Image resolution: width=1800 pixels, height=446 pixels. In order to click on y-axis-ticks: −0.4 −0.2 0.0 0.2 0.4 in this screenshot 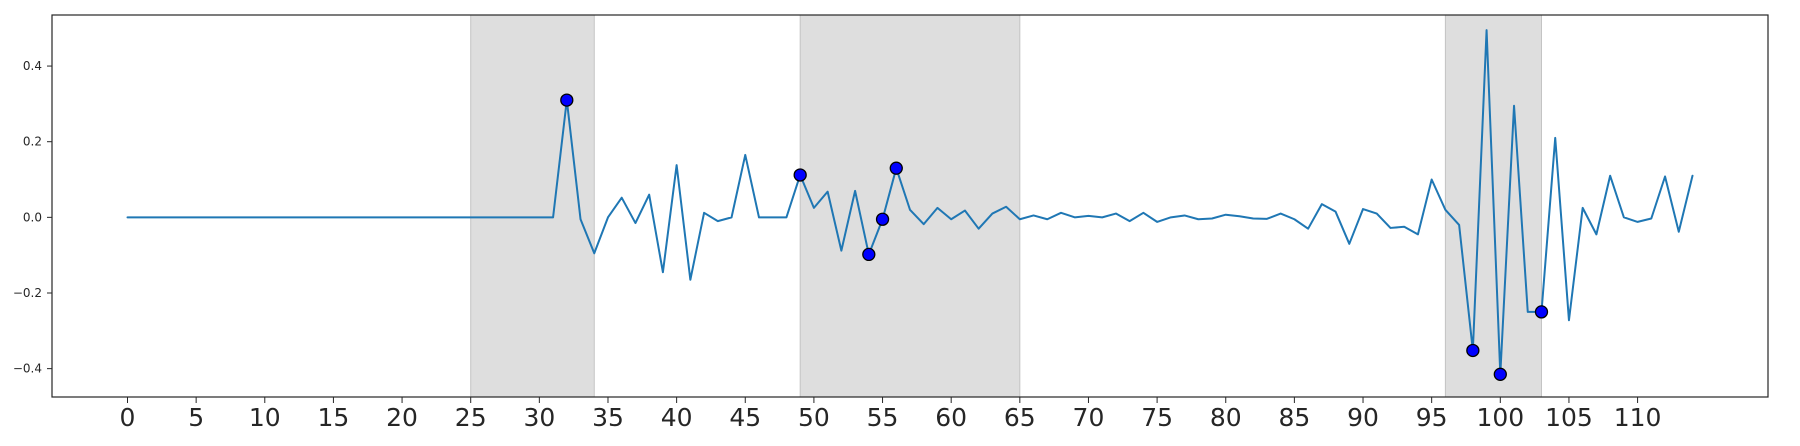, I will do `click(32, 217)`.